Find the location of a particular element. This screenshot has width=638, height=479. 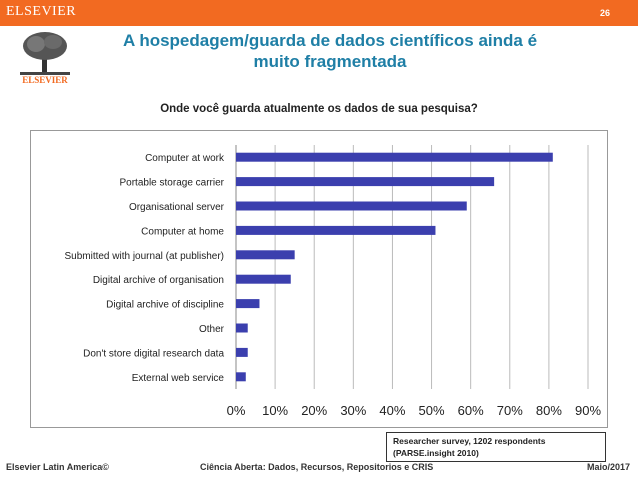

category-label: Digital archive of discipline is located at coordinates (165, 305).